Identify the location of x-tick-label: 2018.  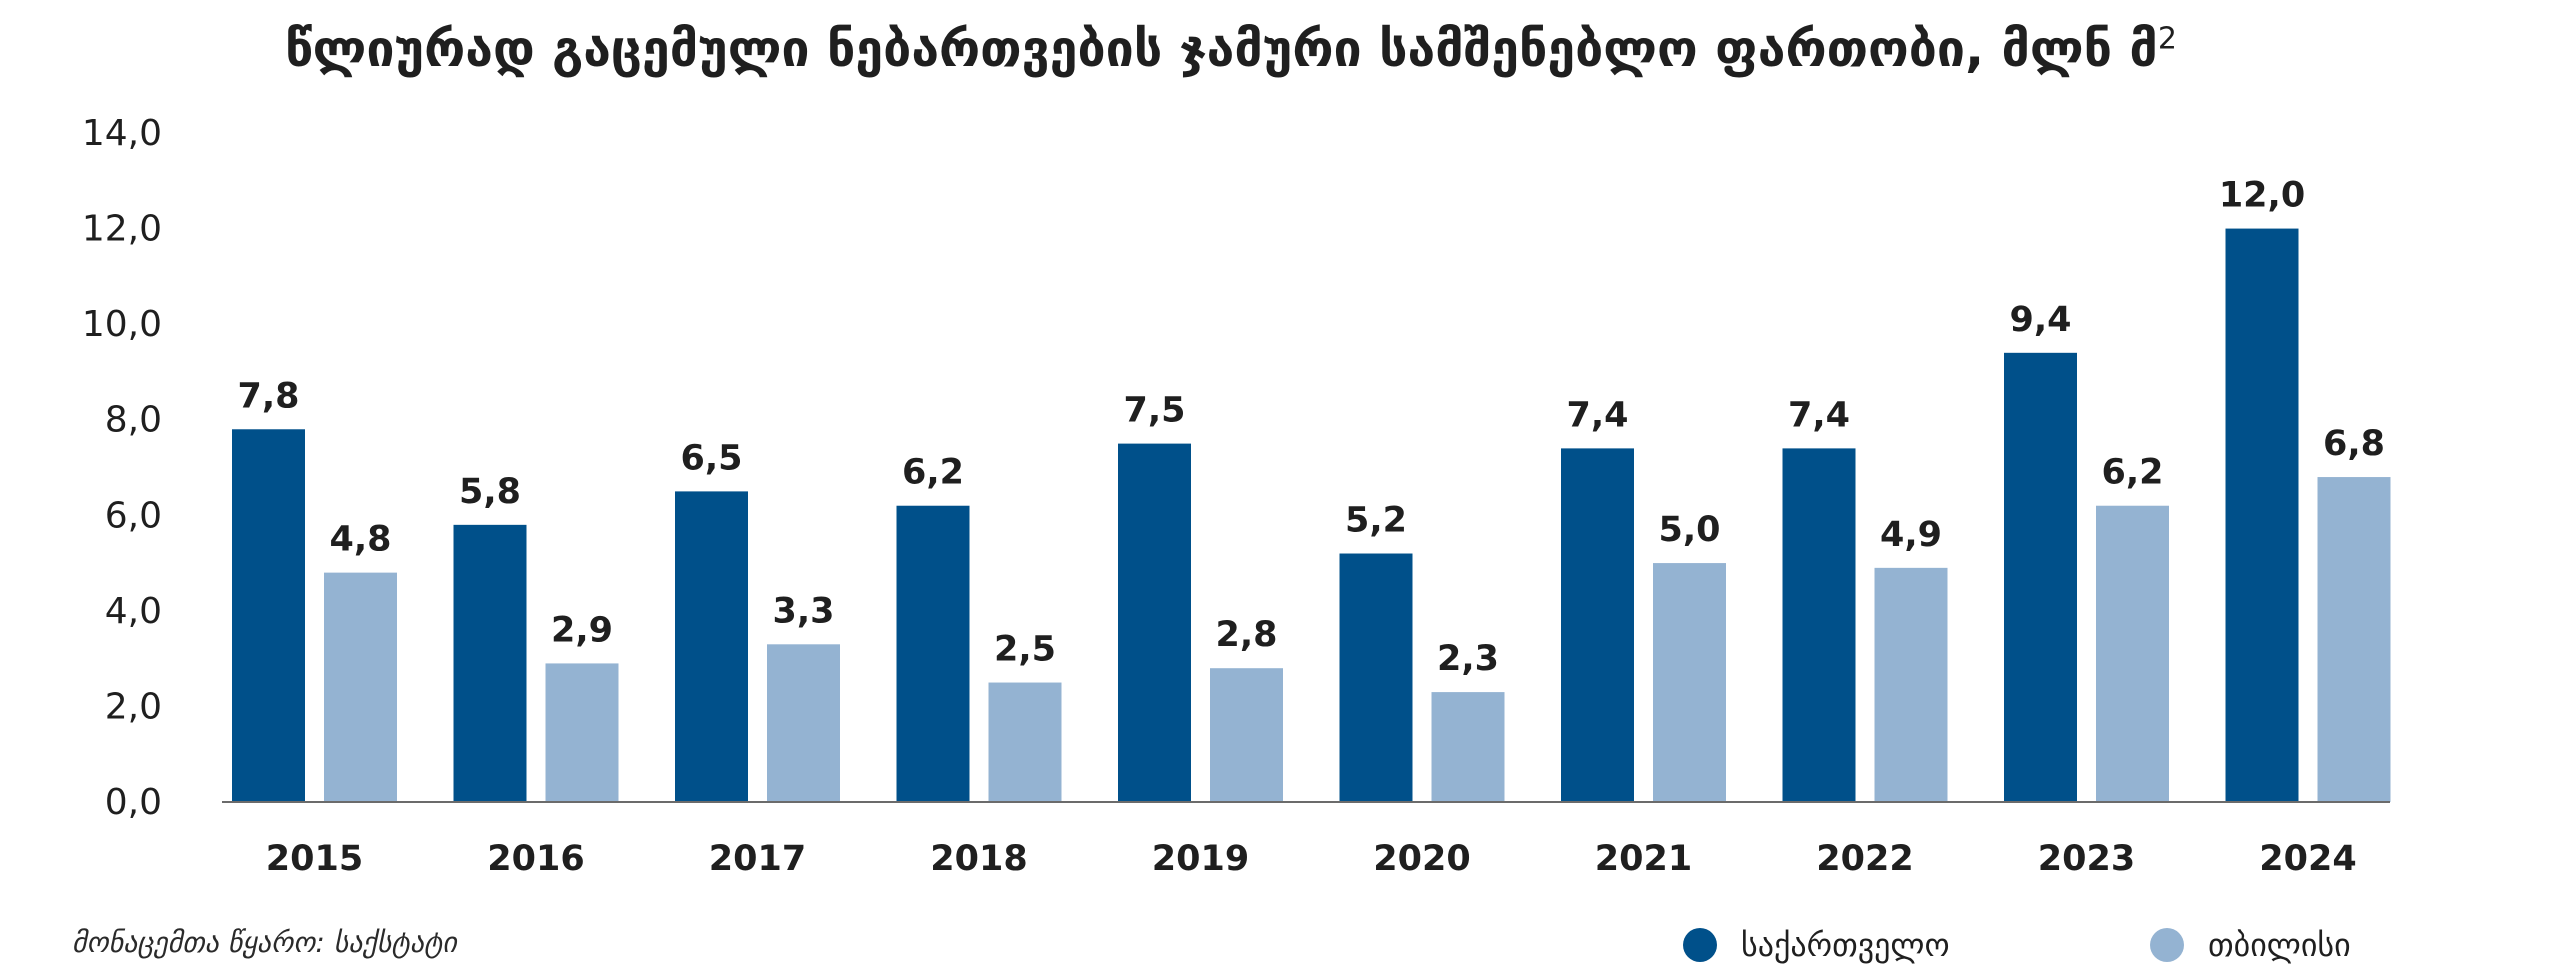
(978, 859).